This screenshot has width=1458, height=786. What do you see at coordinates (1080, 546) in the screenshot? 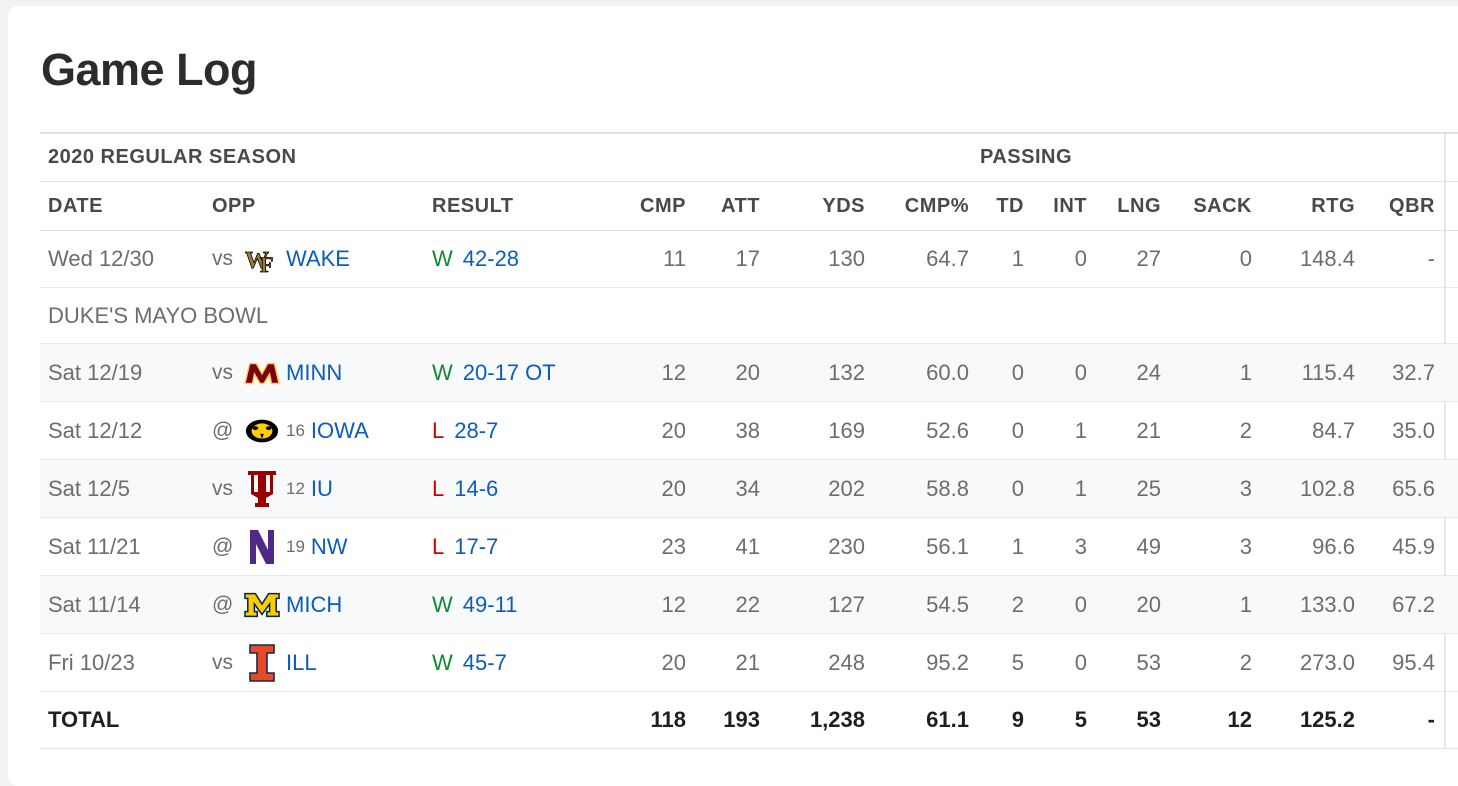
I see `stat-int: 3` at bounding box center [1080, 546].